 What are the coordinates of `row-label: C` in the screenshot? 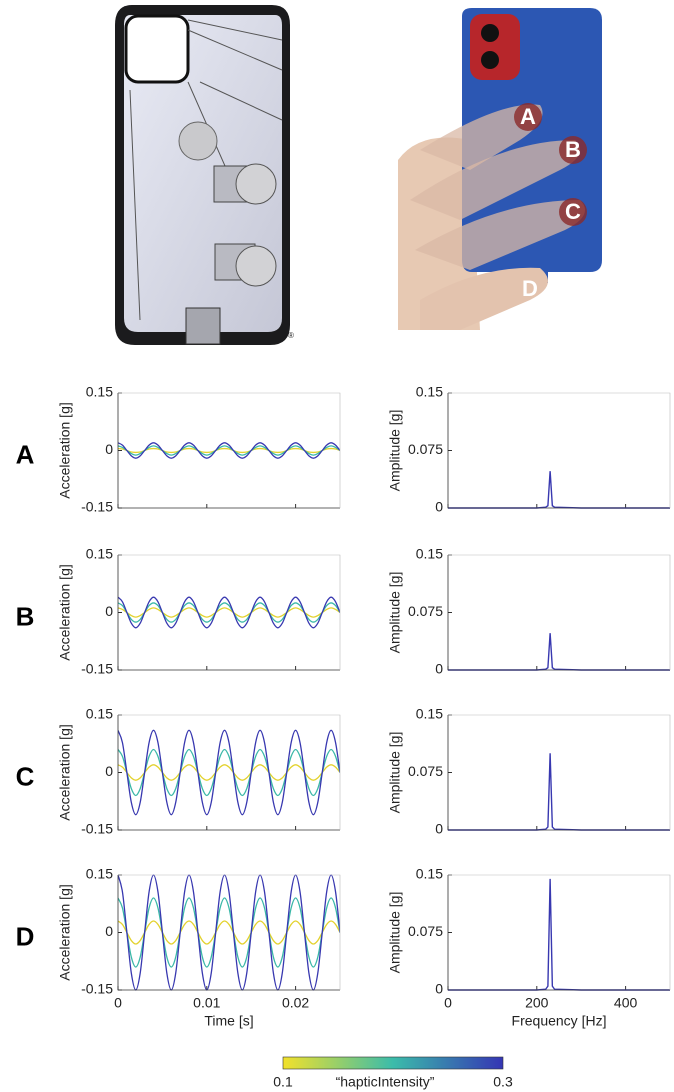 It's located at (25, 776).